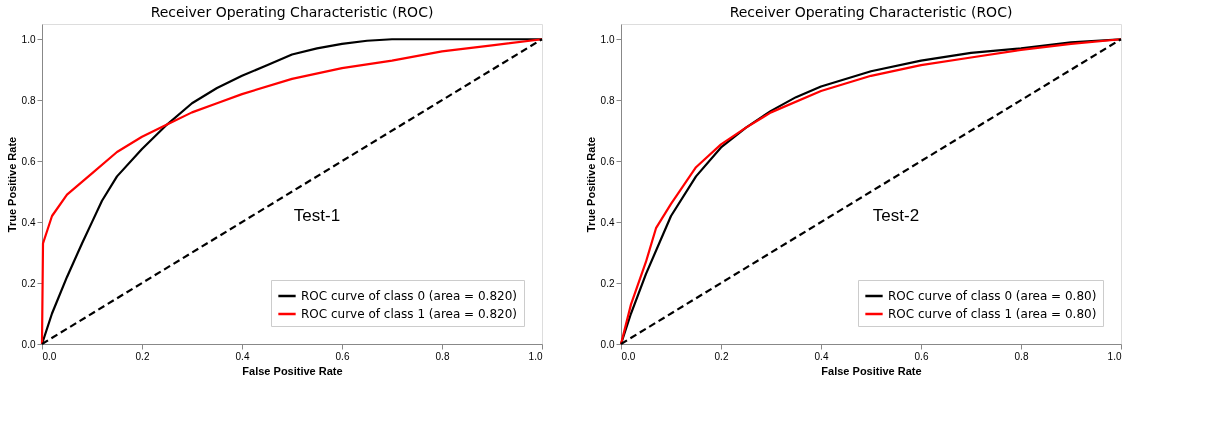  What do you see at coordinates (992, 314) in the screenshot?
I see `legend-label: ROC curve of class 1 (area = 0.80)` at bounding box center [992, 314].